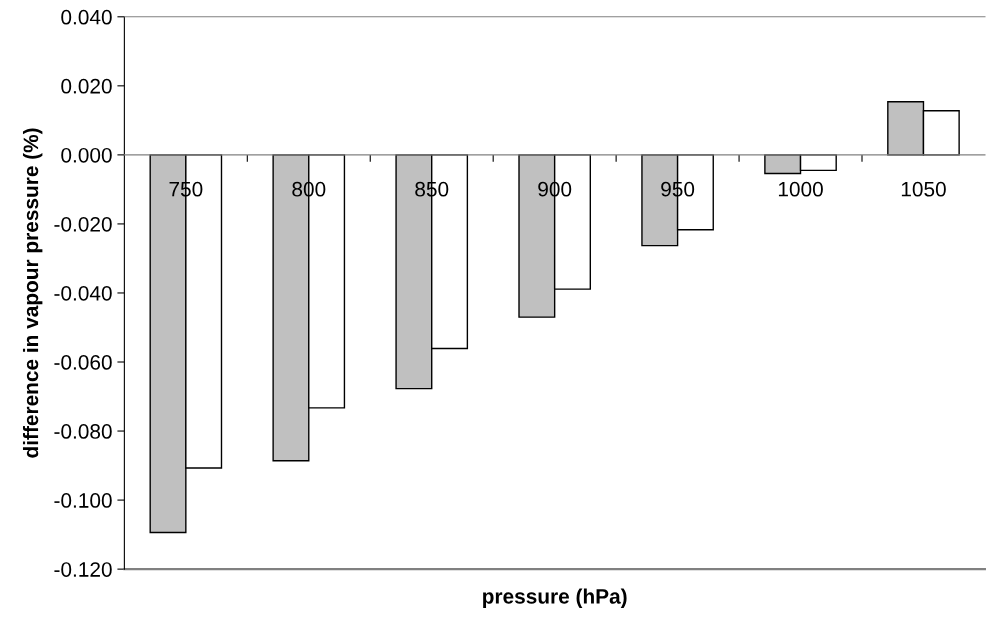 The height and width of the screenshot is (622, 1003). Describe the element at coordinates (86, 86) in the screenshot. I see `y-tick-label: 0.020` at that location.